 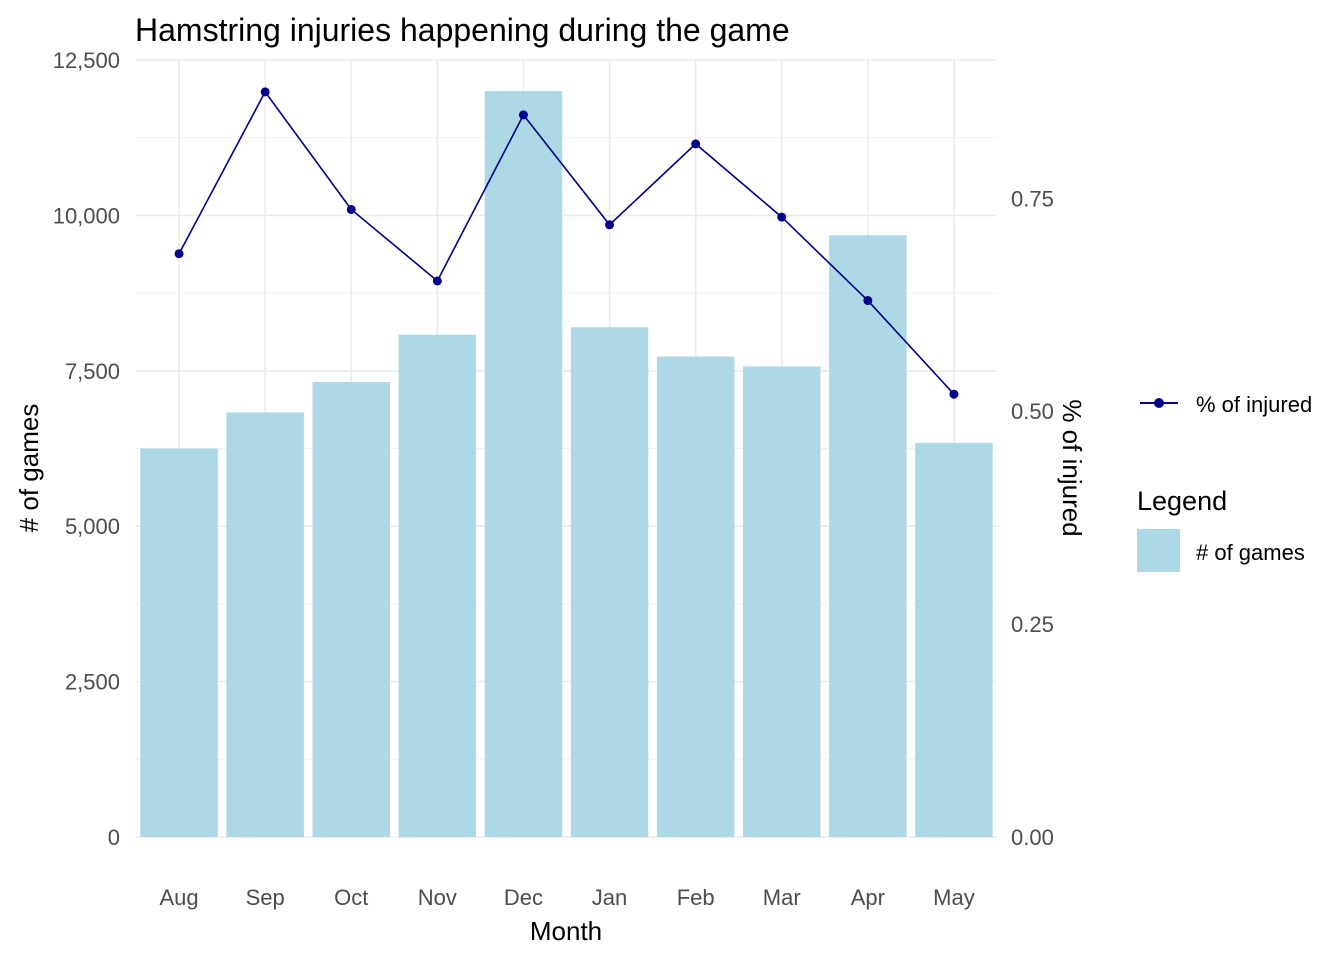 I want to click on bar-sep, so click(x=265, y=624).